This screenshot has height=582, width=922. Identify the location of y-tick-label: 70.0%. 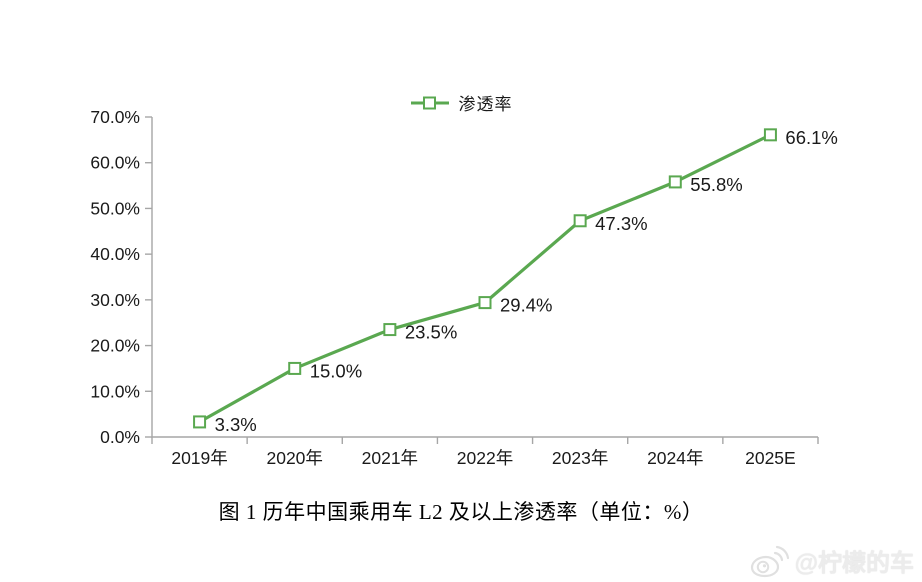
(115, 117).